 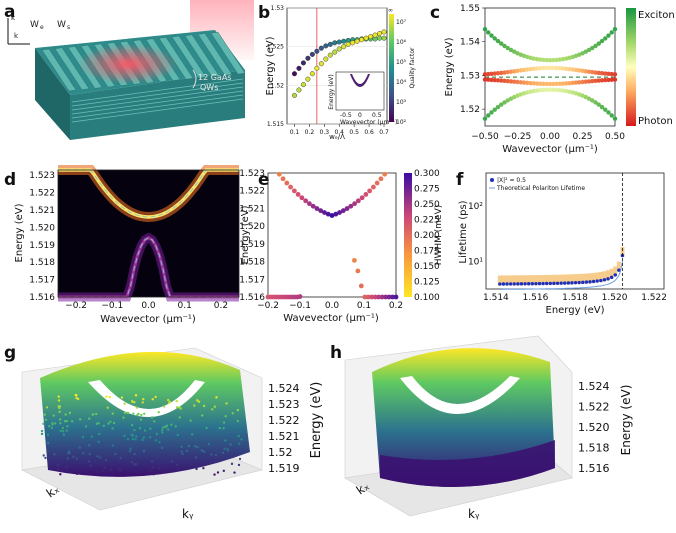 I want to click on ztick-label-g: 1.523, so click(x=284, y=404).